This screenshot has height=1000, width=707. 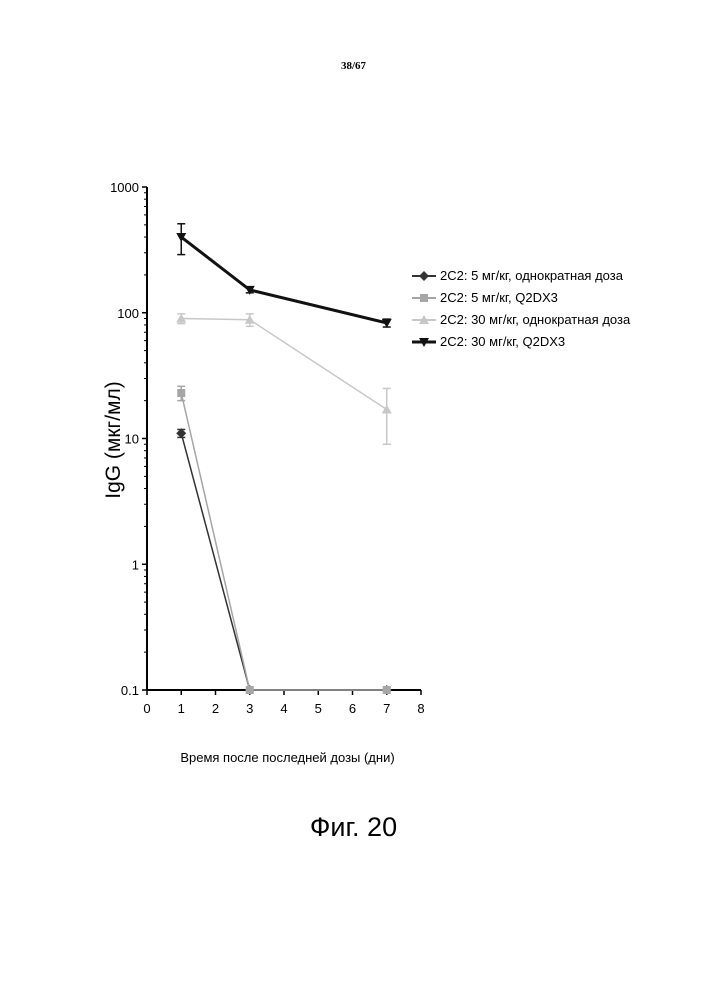 I want to click on x-tick-label: 2, so click(x=215, y=708).